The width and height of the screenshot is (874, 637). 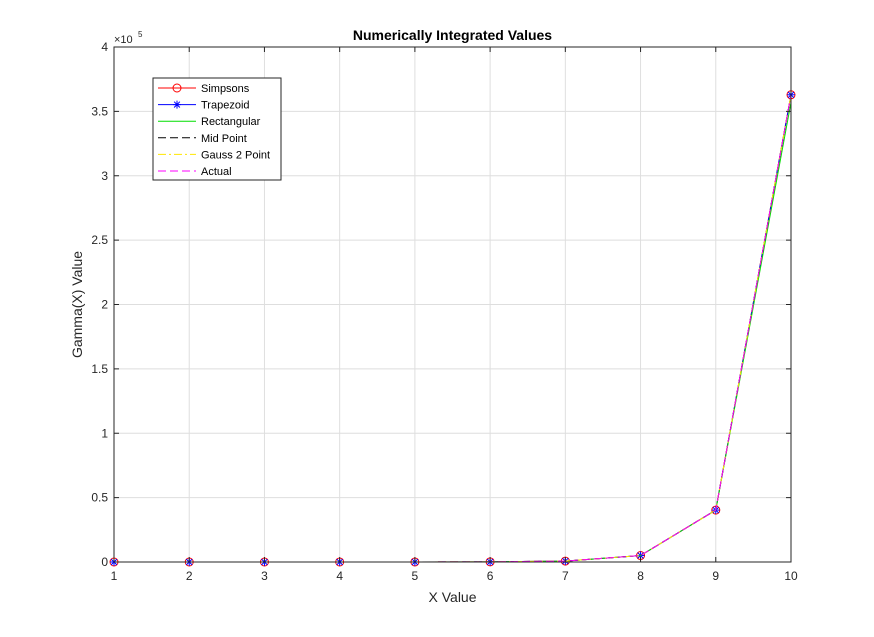 What do you see at coordinates (195, 172) in the screenshot?
I see `legend-item-actual: Actual` at bounding box center [195, 172].